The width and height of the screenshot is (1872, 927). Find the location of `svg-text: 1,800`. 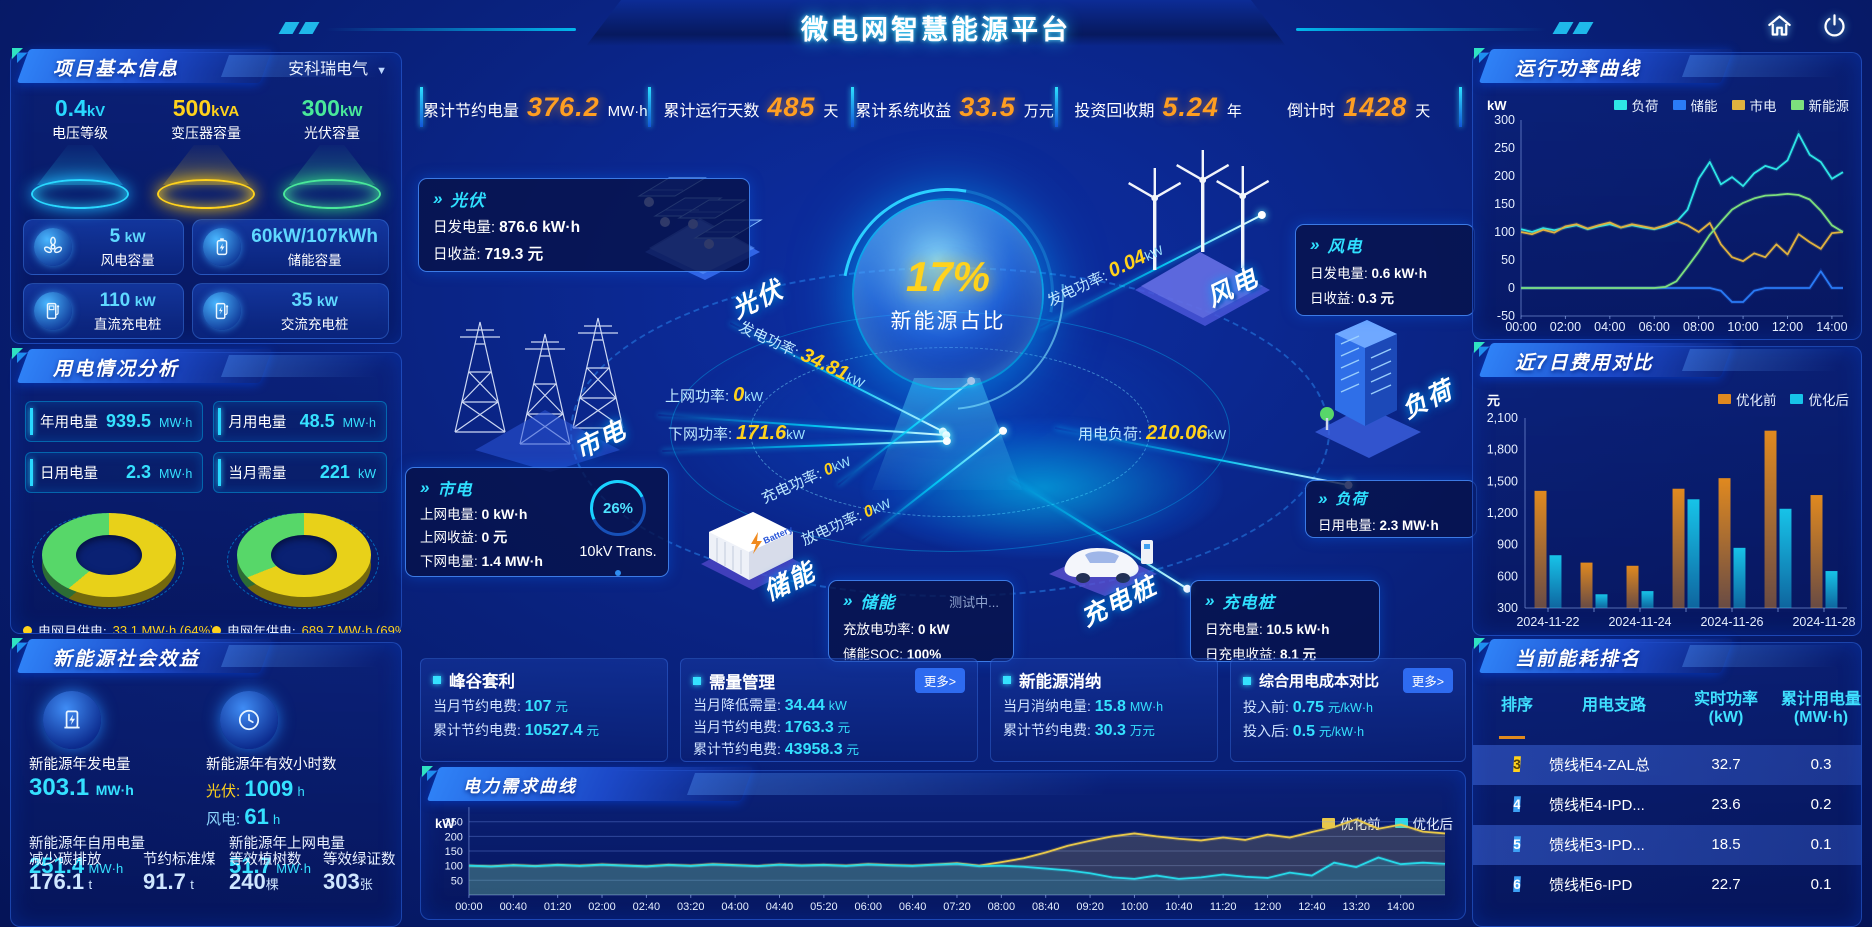

svg-text: 1,800 is located at coordinates (1502, 450).